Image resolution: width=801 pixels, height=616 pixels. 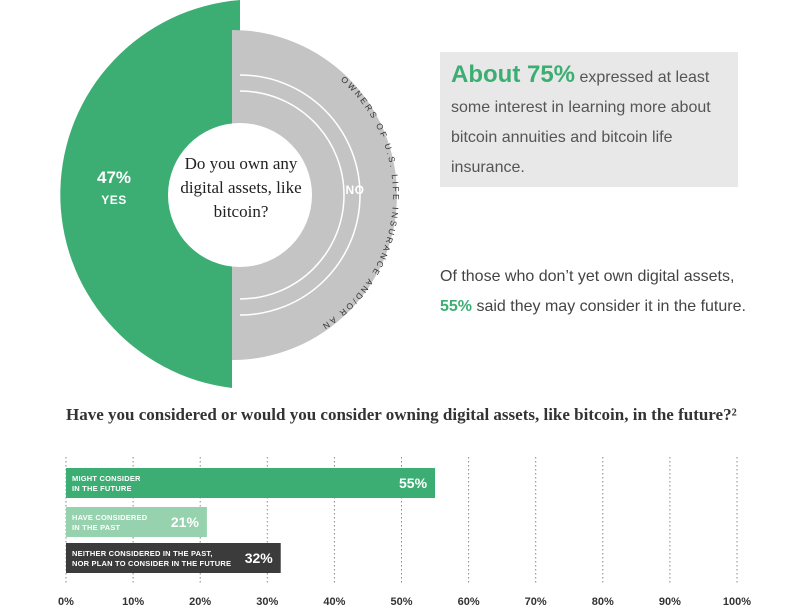 I want to click on donut-hole, so click(x=240, y=195).